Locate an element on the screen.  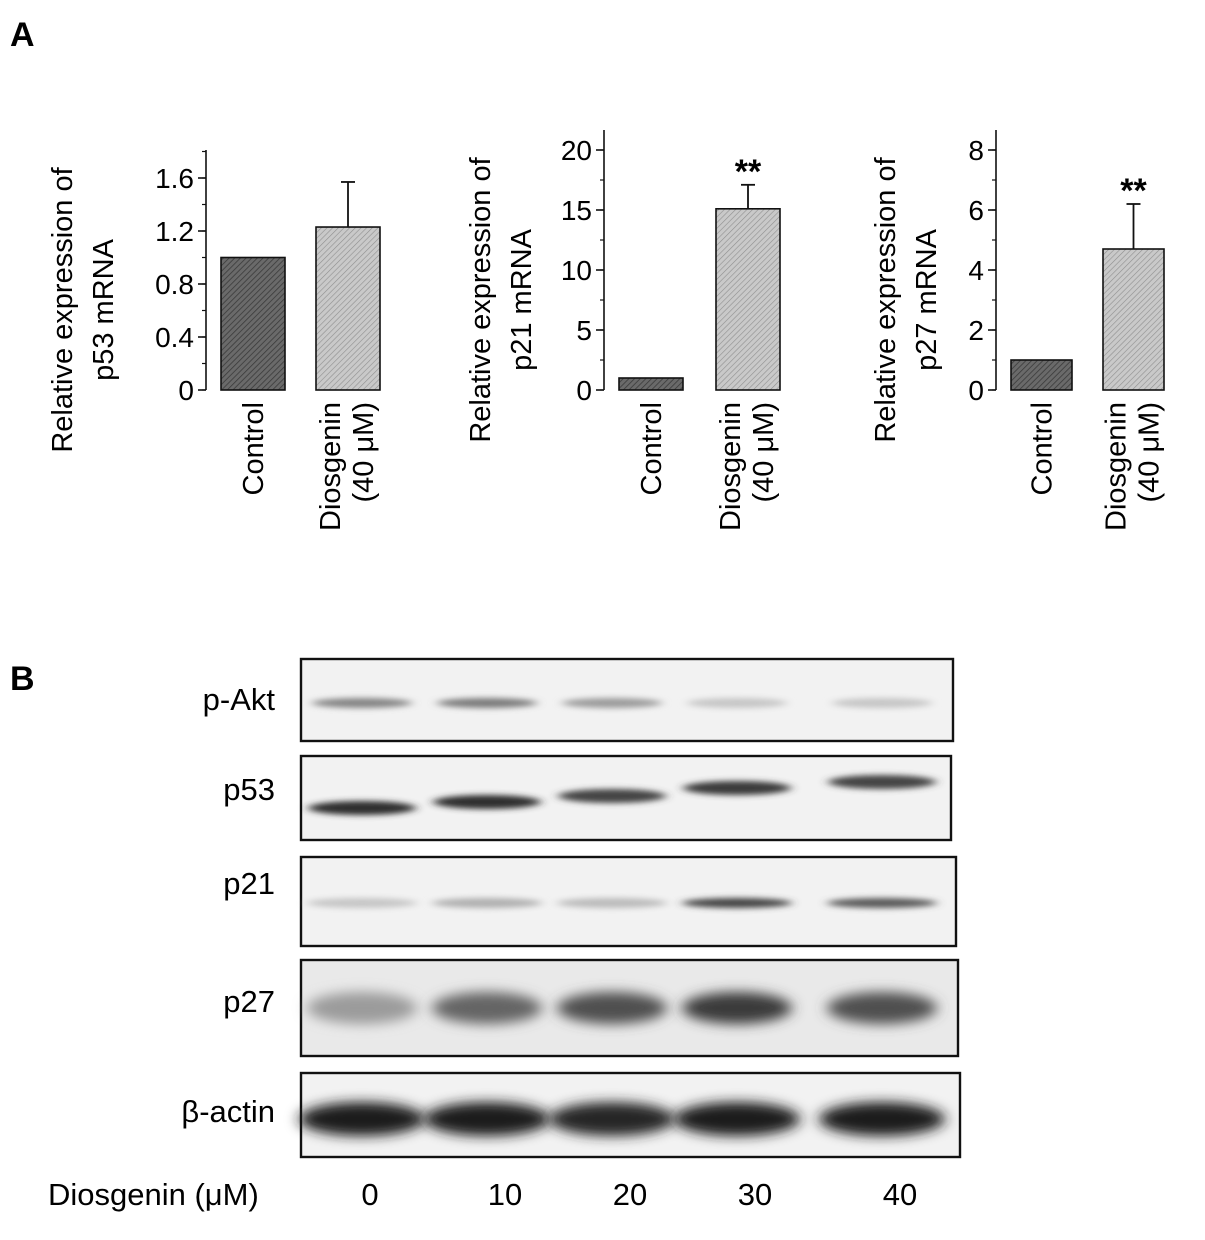
blot-row-1: p53 is located at coordinates (588, 798).